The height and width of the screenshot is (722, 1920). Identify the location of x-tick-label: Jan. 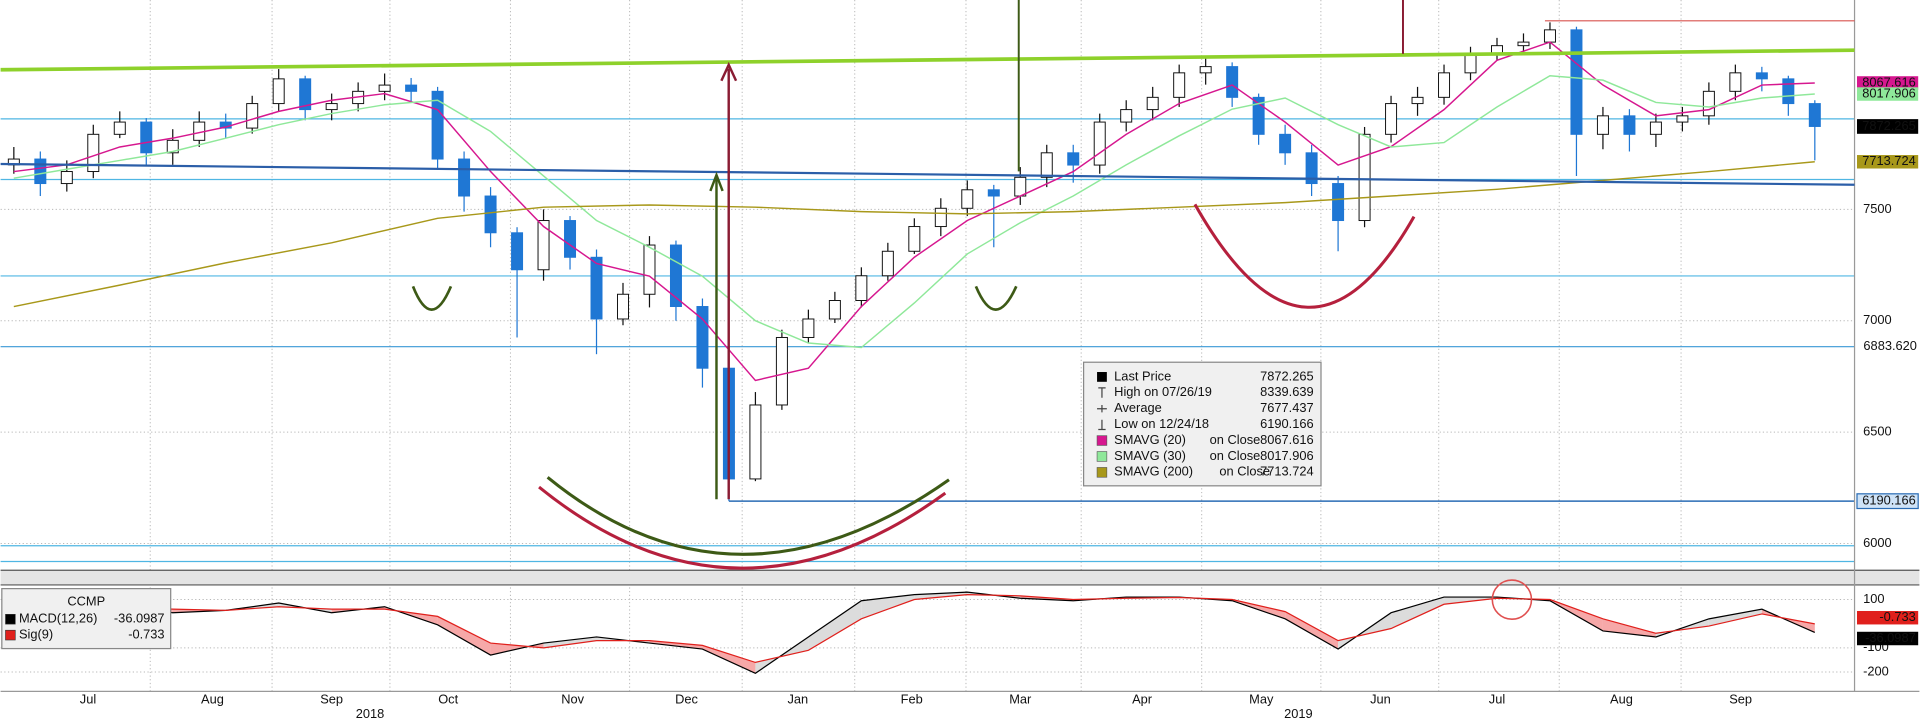
(797, 698).